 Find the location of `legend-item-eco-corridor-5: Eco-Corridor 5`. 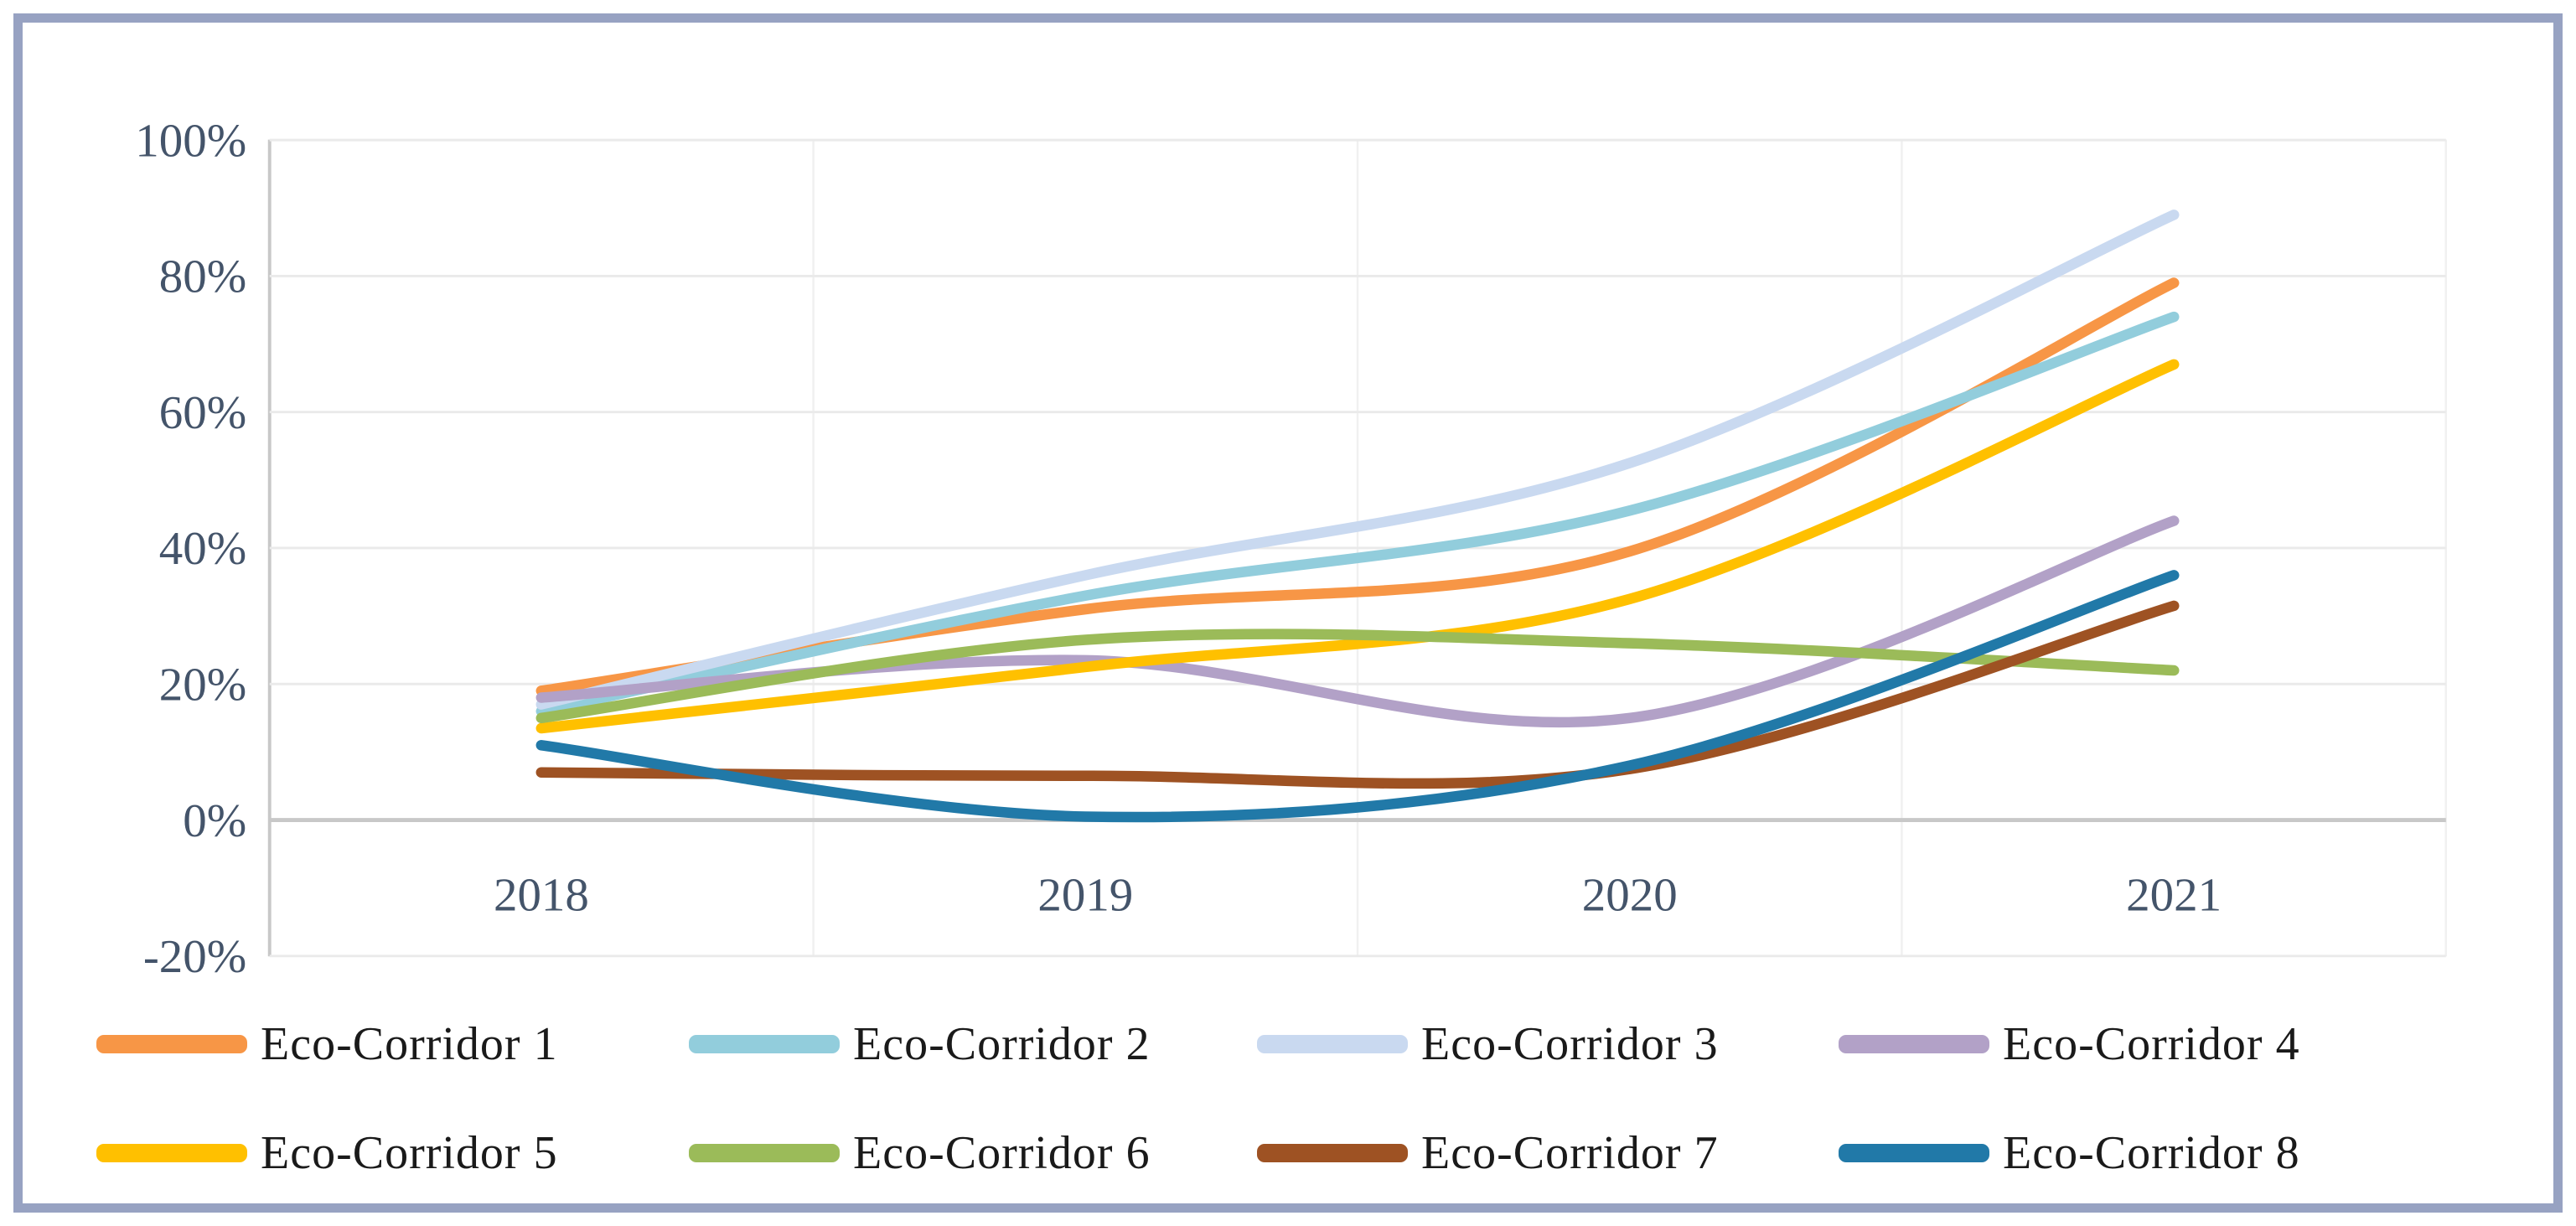

legend-item-eco-corridor-5: Eco-Corridor 5 is located at coordinates (327, 1153).